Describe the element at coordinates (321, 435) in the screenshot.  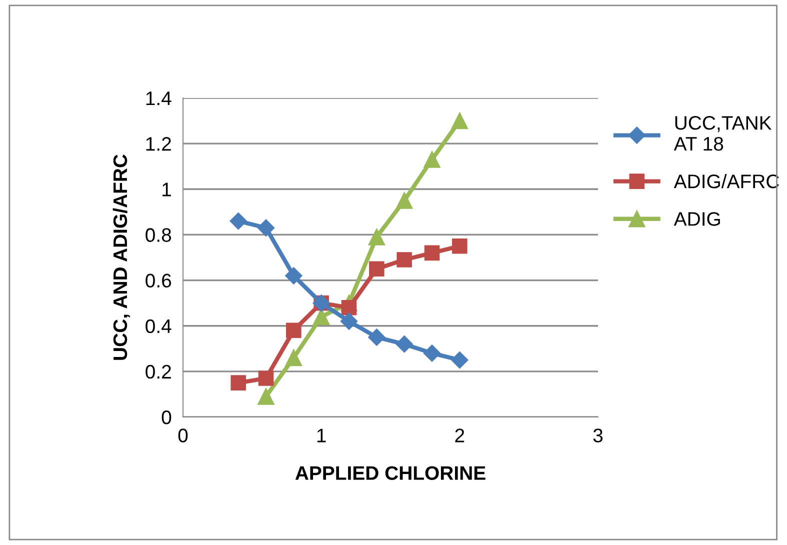
I see `x-tick-label: 1` at that location.